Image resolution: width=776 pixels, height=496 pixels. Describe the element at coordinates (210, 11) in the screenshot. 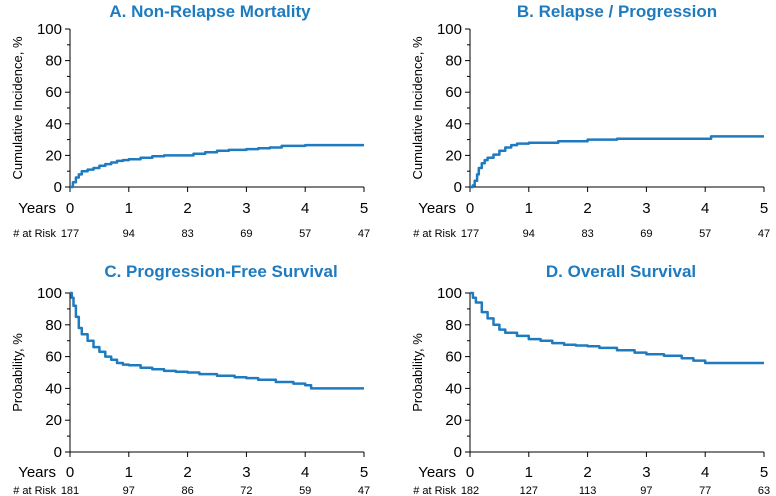

I see `panel-a-title: A. Non-Relapse Mortality` at that location.